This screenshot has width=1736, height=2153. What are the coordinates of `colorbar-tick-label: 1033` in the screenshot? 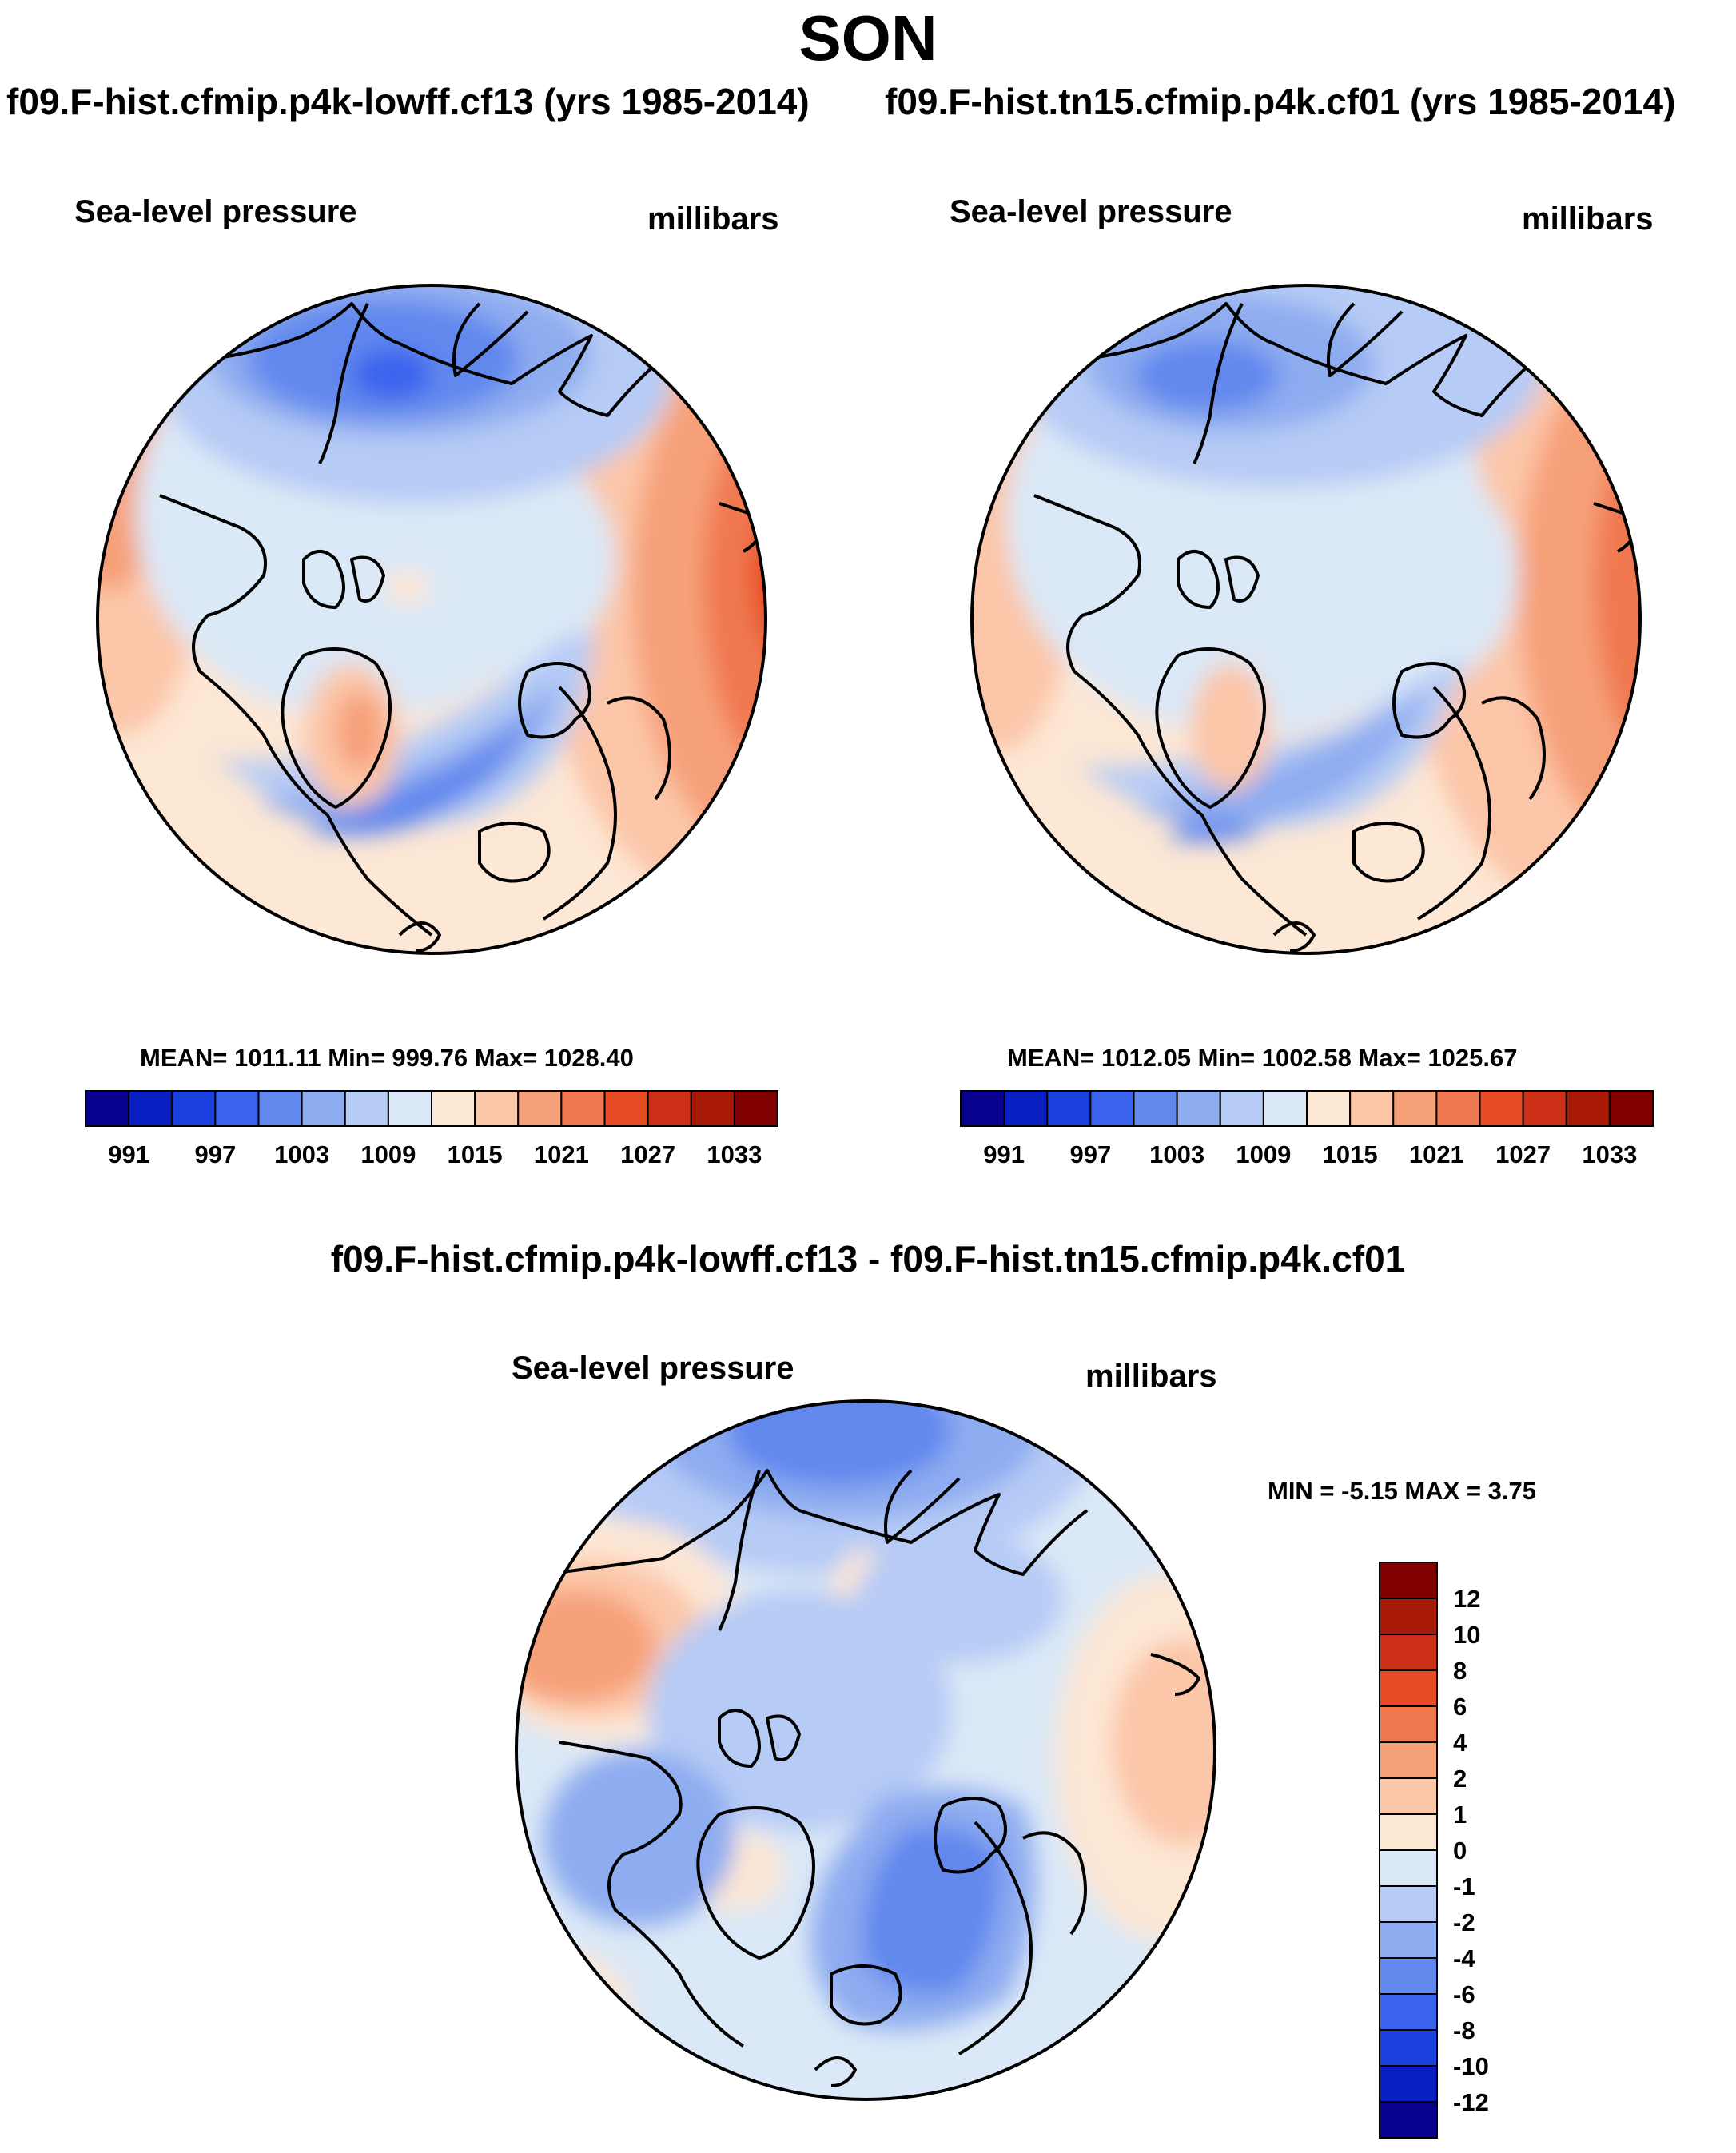 It's located at (734, 1154).